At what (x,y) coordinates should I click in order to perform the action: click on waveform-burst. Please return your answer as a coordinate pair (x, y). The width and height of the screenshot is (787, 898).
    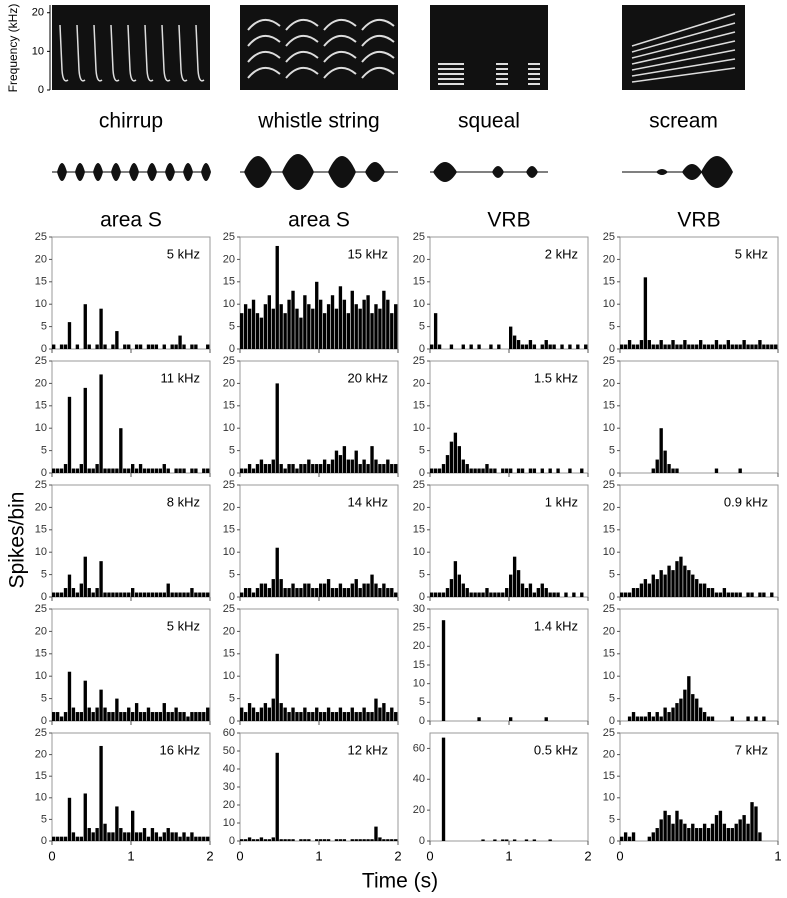
    Looking at the image, I should click on (98, 172).